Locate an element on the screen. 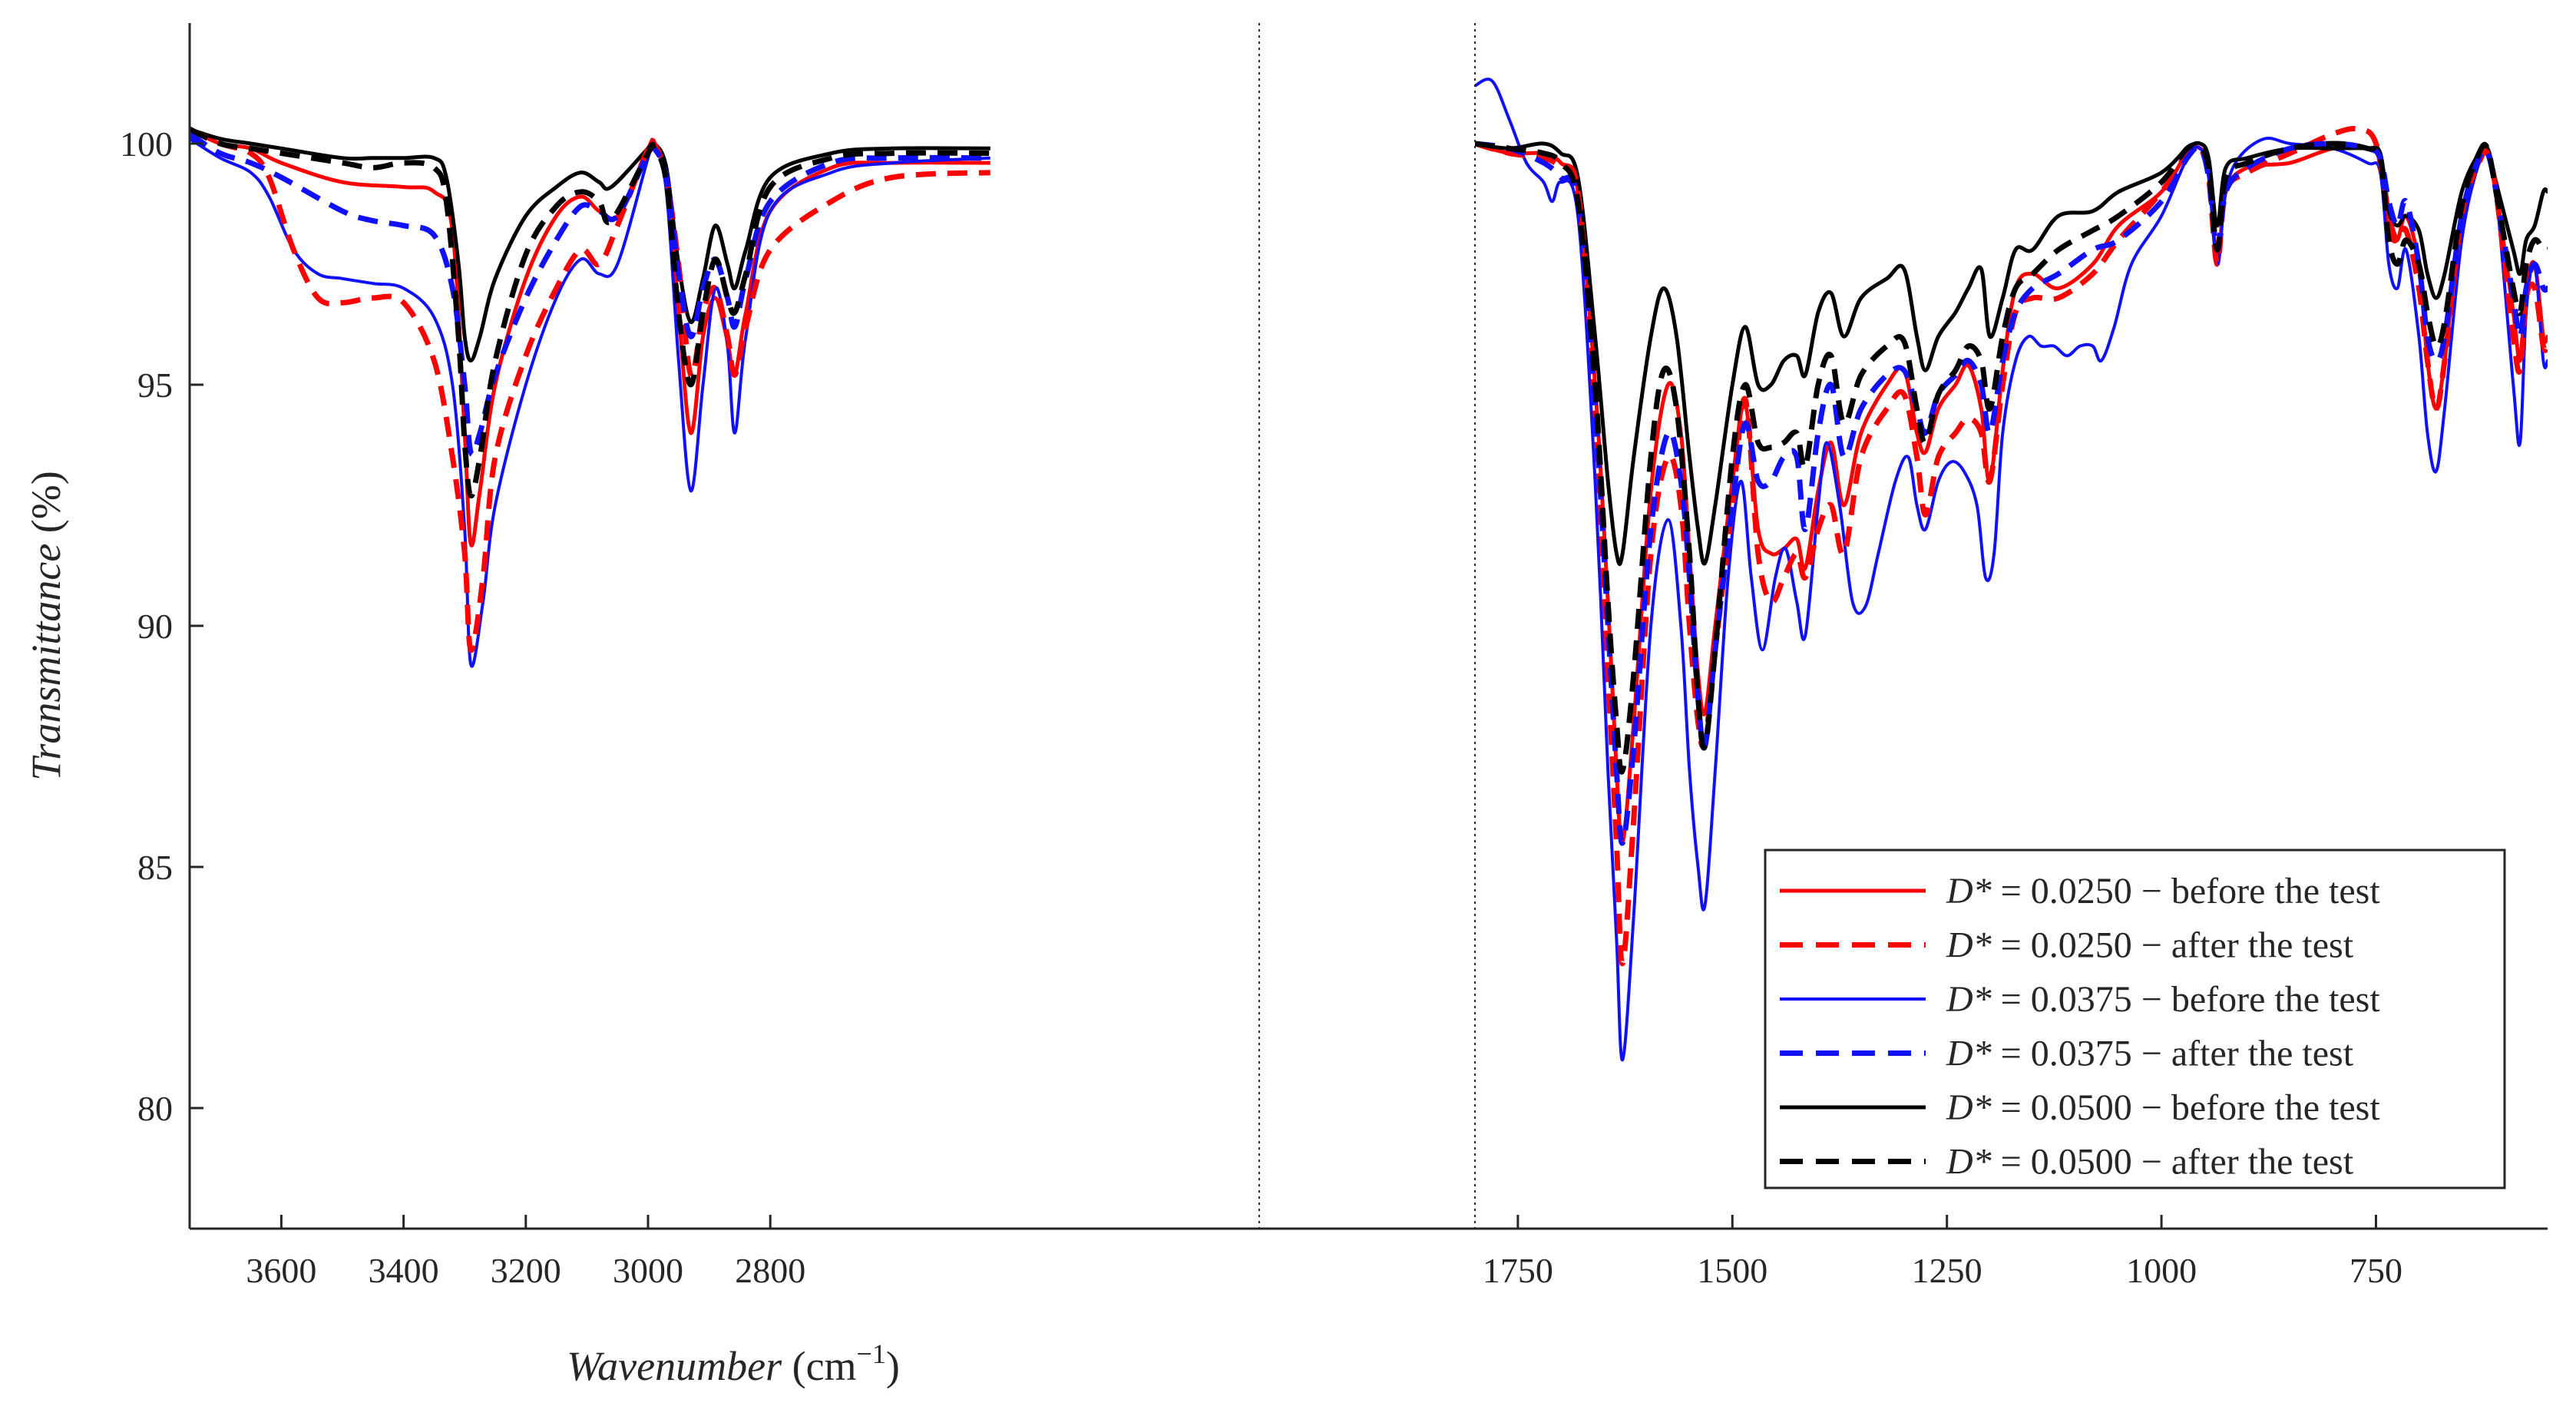  series-line-6-left is located at coordinates (590, 312).